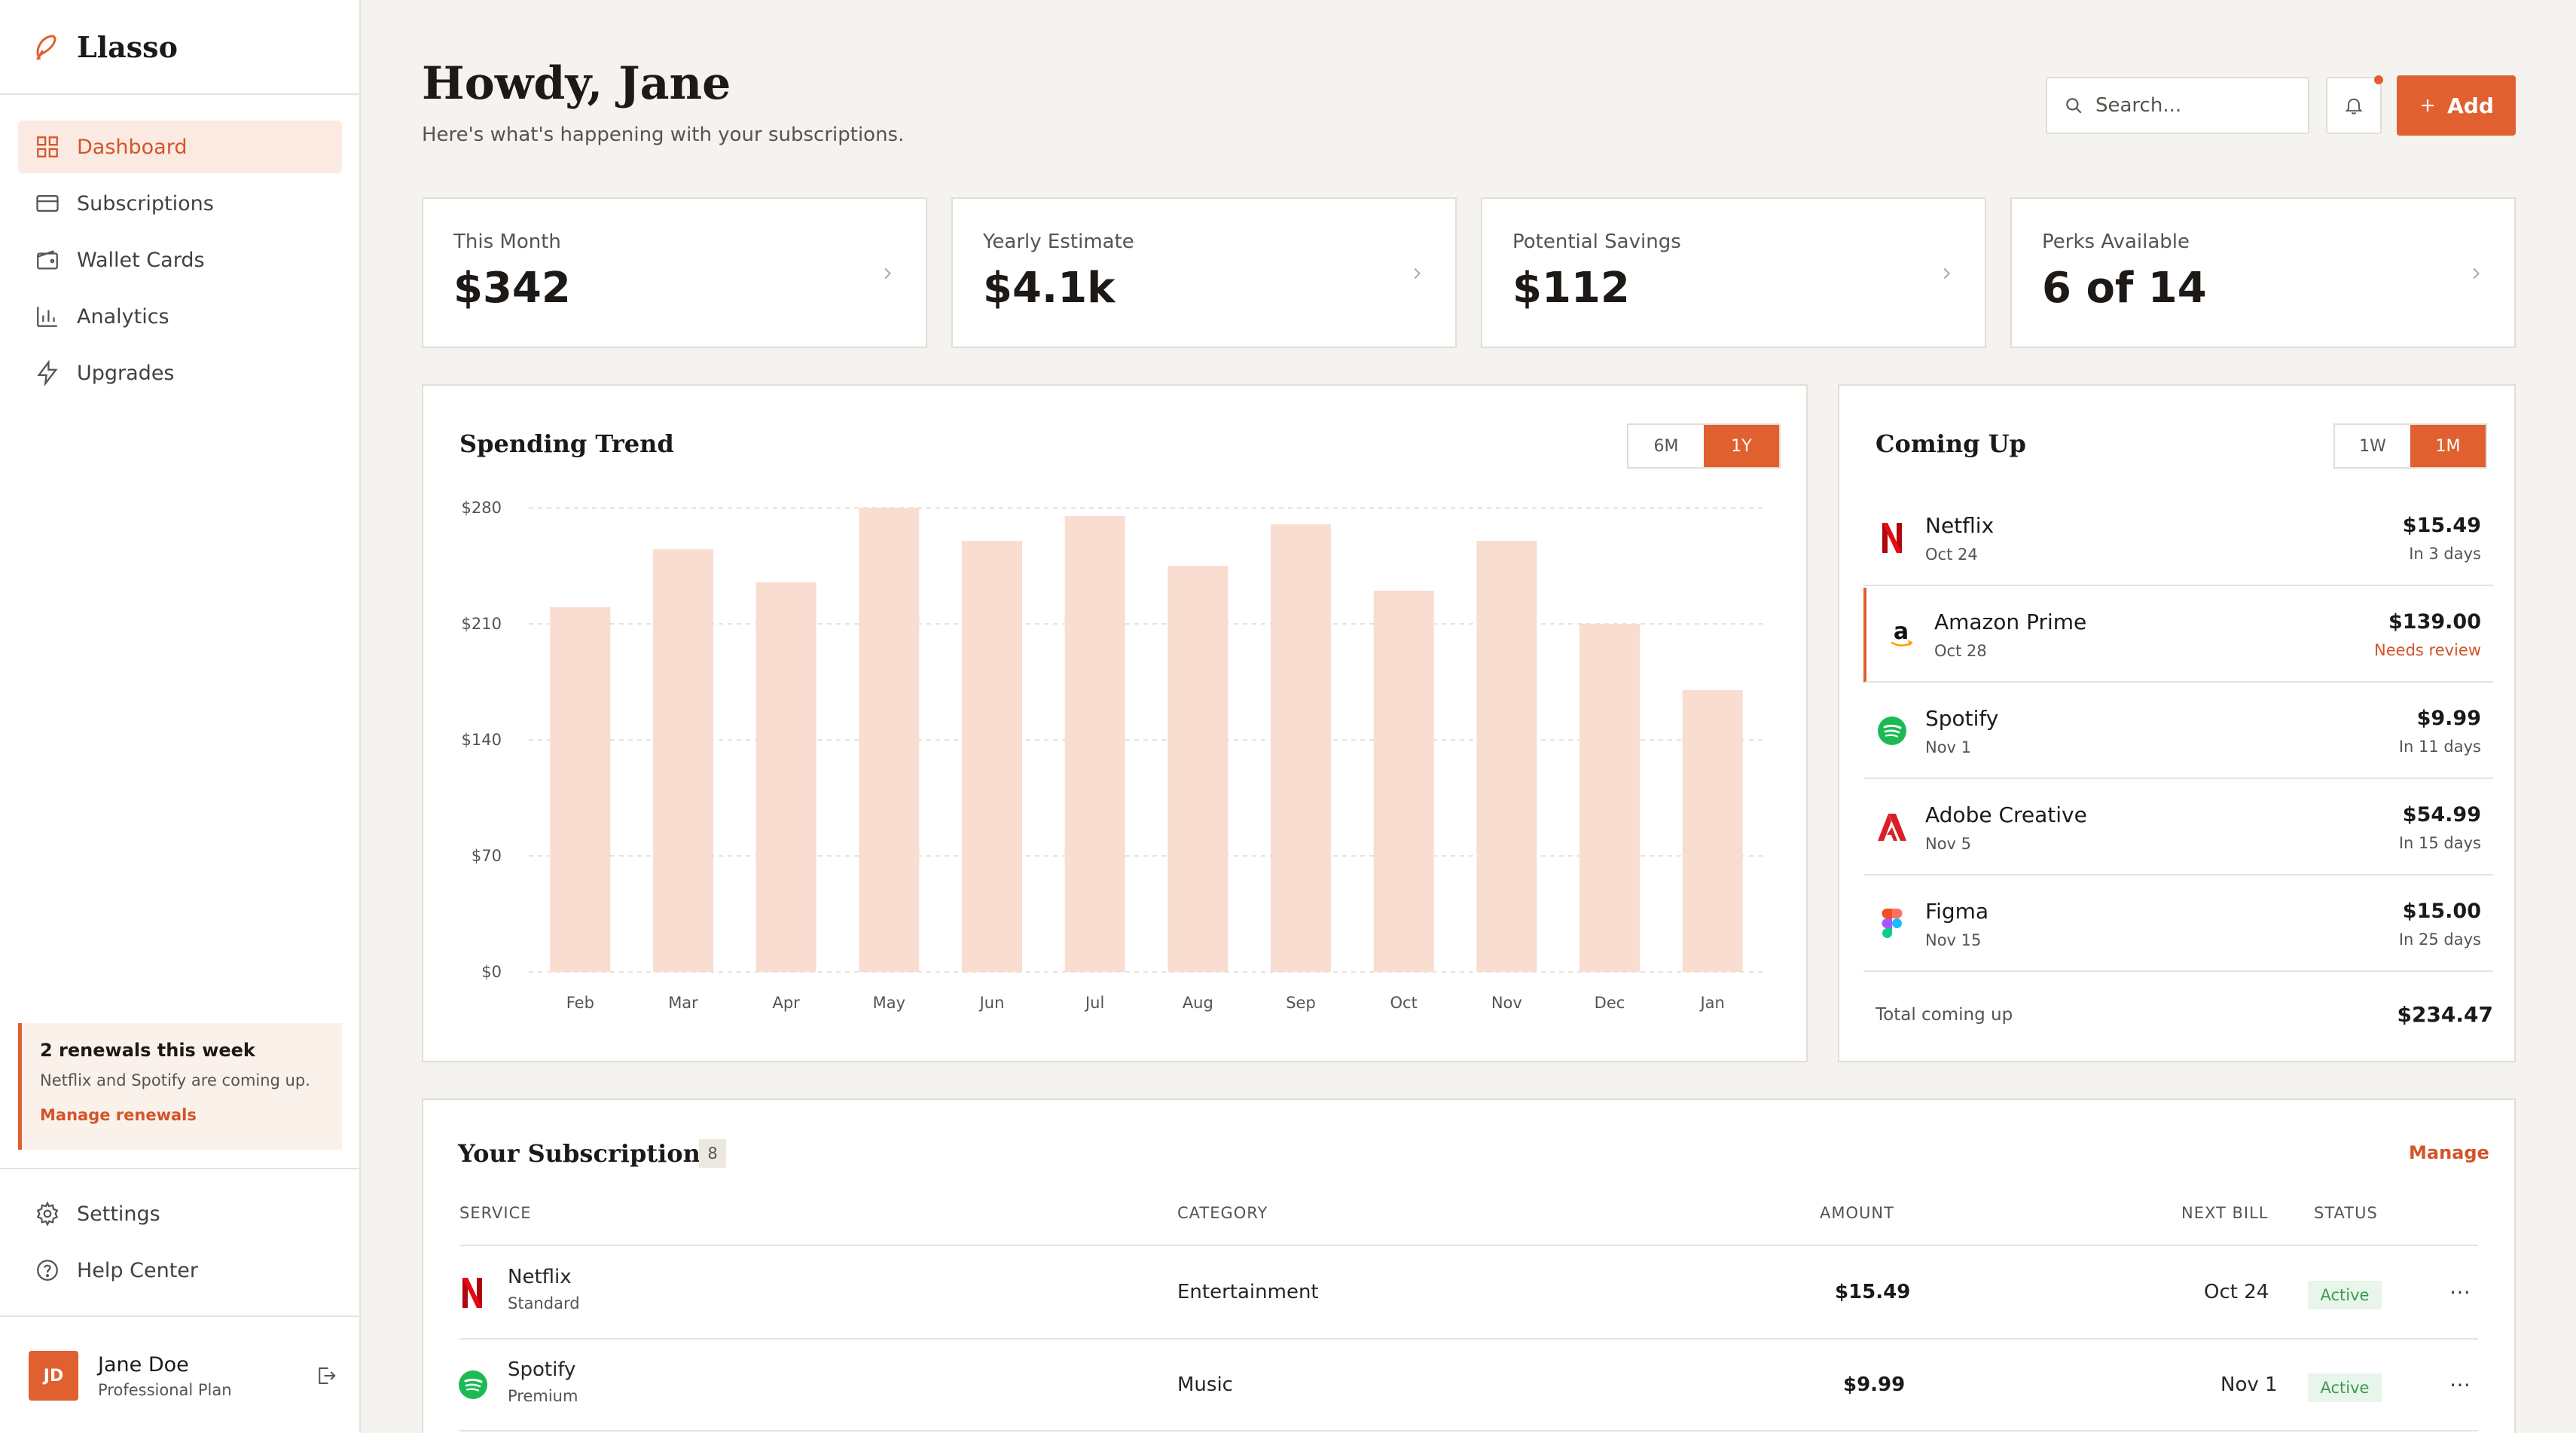 This screenshot has height=1433, width=2576. I want to click on amazon-icon: a, so click(1902, 634).